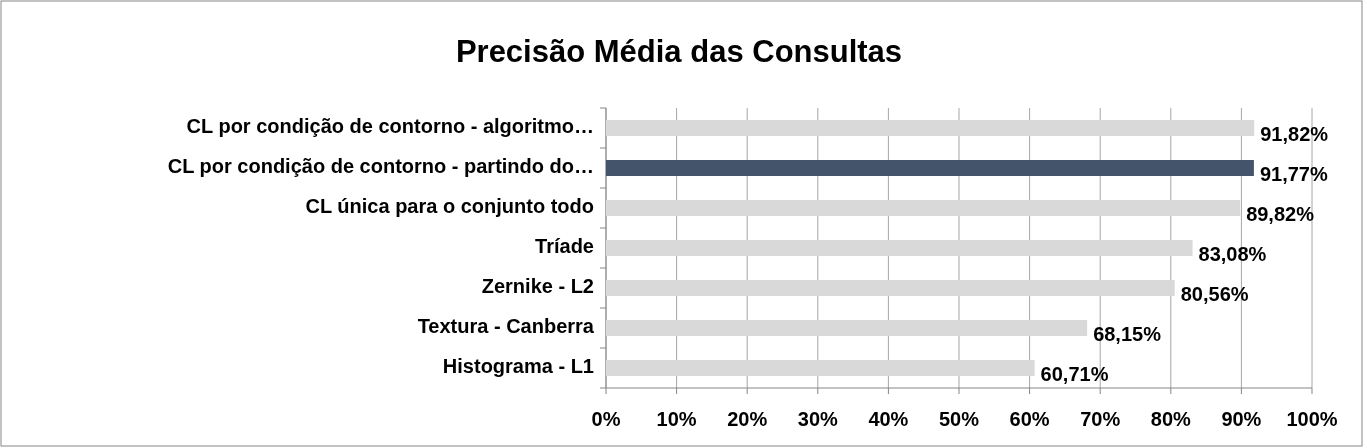  Describe the element at coordinates (606, 419) in the screenshot. I see `x-tick-label: 0%` at that location.